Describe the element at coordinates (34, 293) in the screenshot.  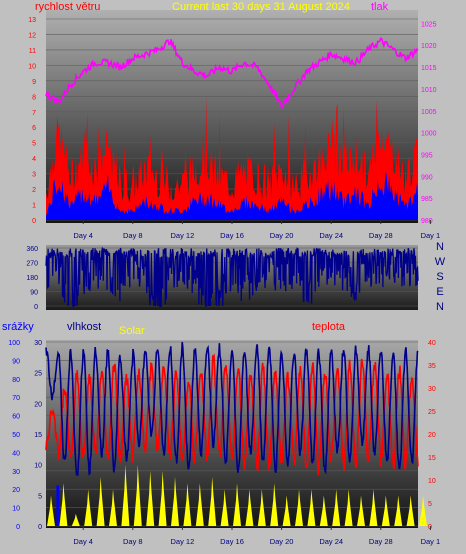
I see `direction-tick-label: 90` at that location.